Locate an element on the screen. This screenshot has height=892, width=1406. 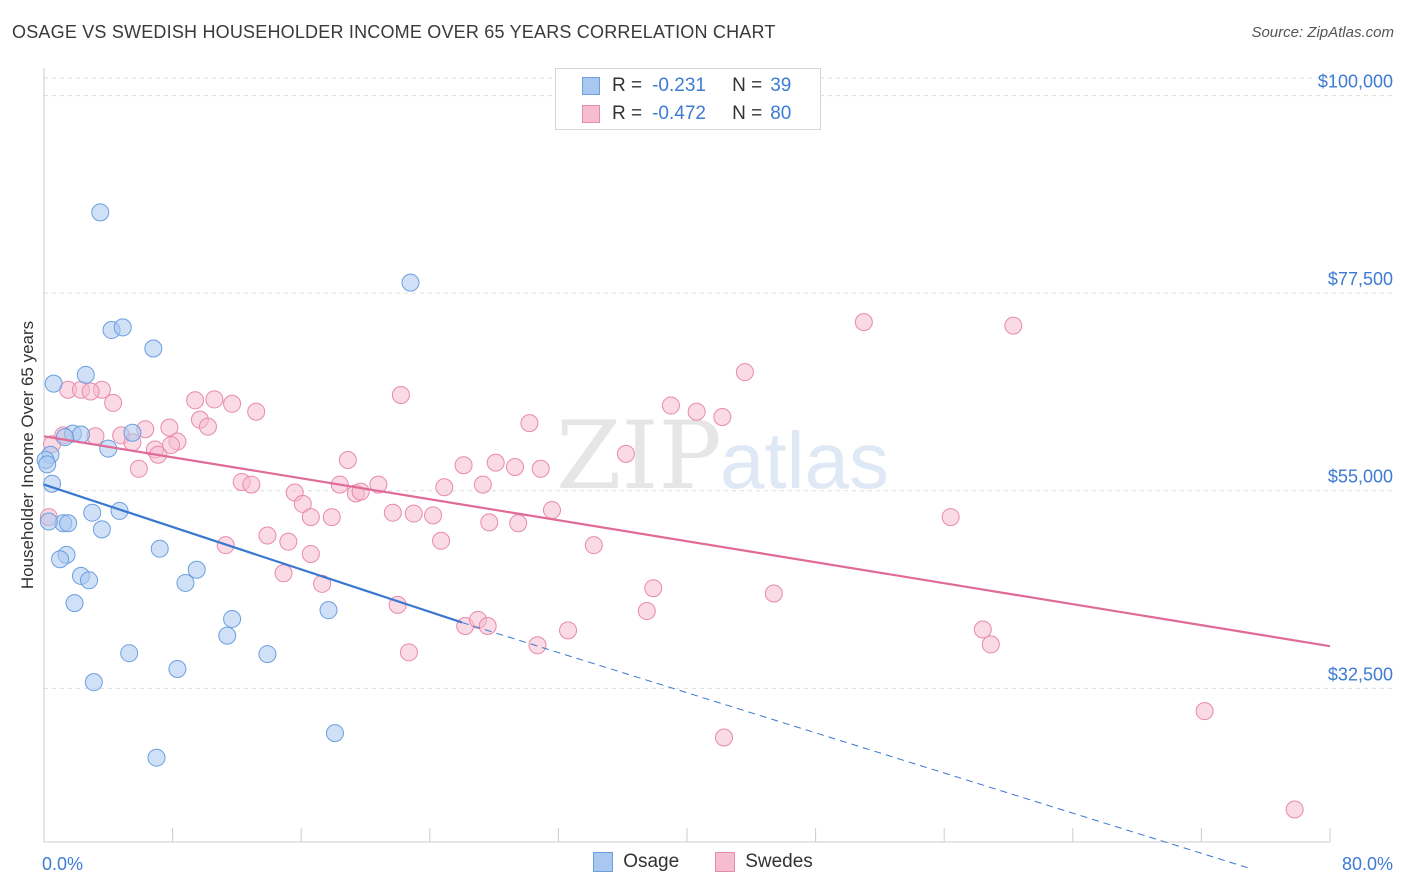
y-tick-label: $32,500 is located at coordinates (1360, 674).